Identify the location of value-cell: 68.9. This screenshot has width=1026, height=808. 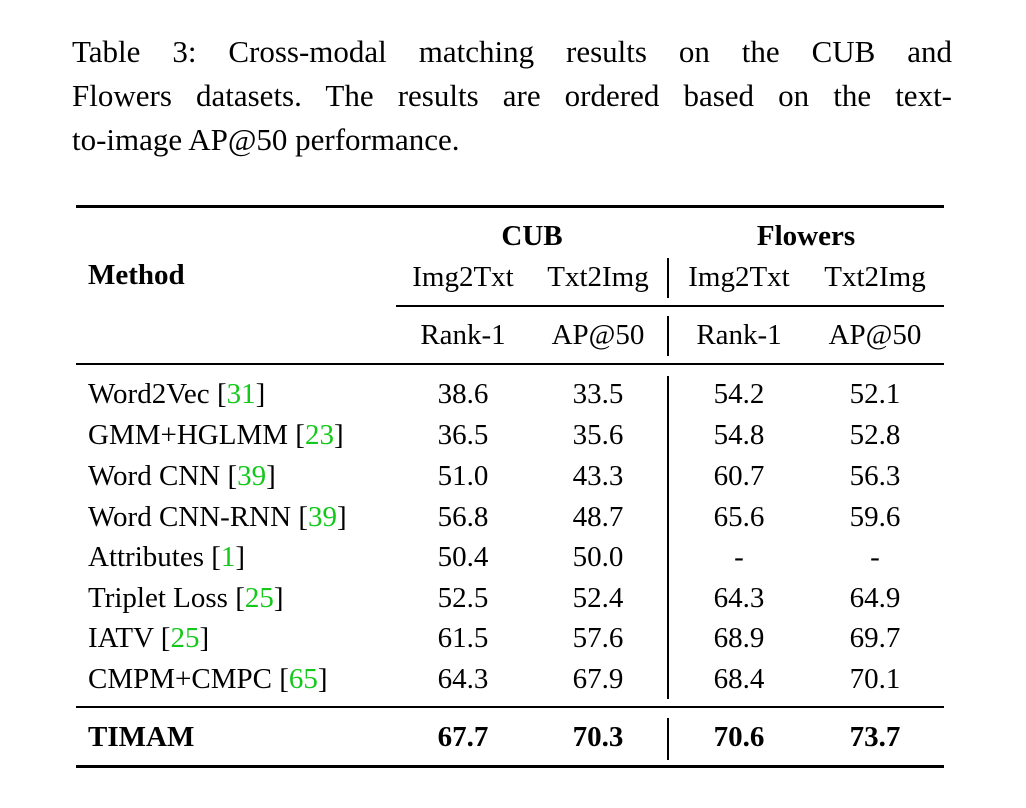
(739, 638).